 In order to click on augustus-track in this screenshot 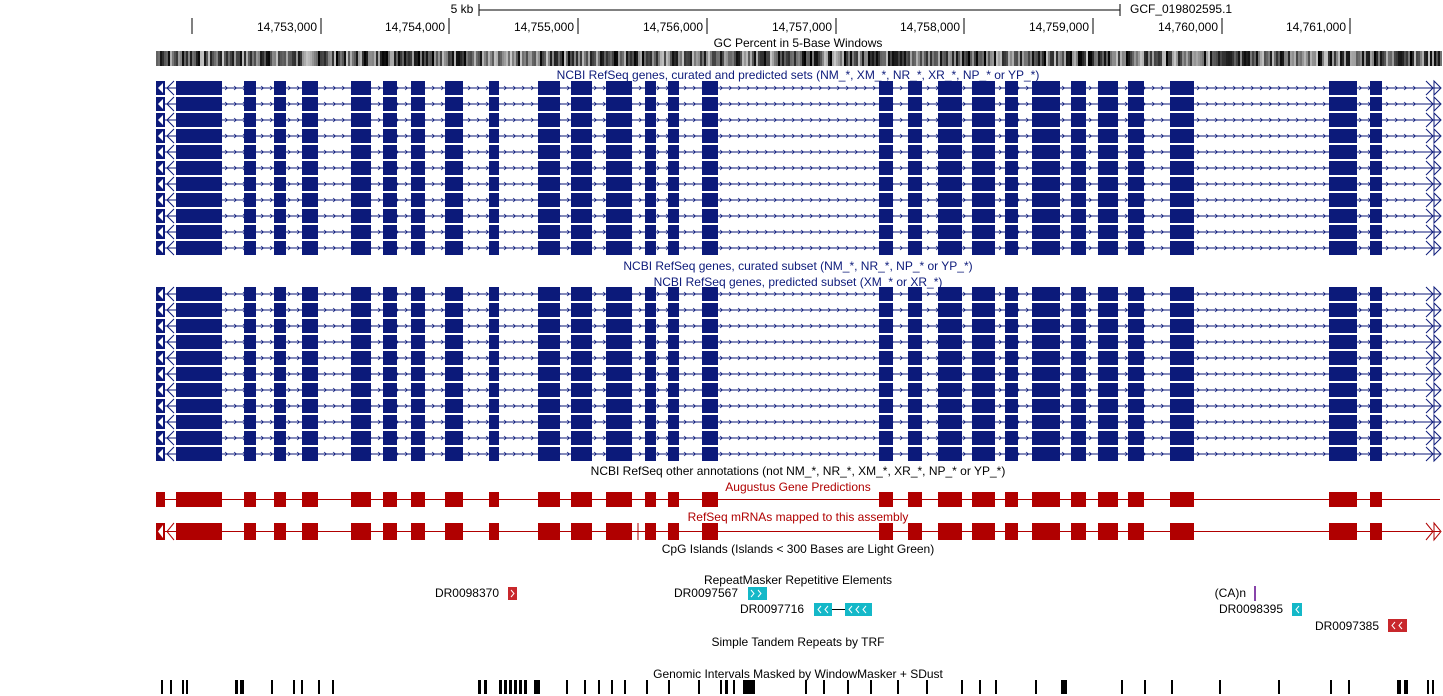, I will do `click(798, 499)`.